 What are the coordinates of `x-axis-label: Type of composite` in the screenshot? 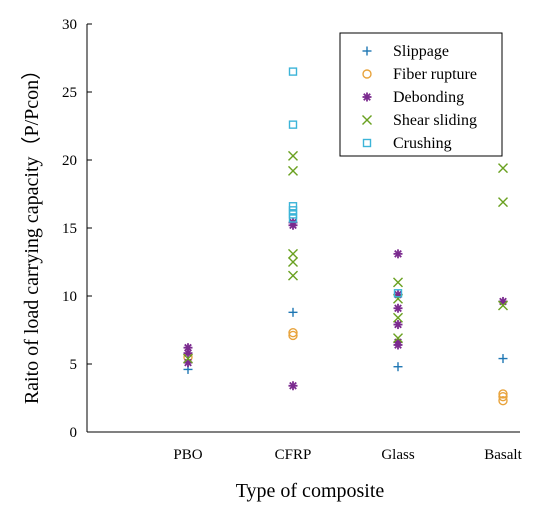 It's located at (310, 491).